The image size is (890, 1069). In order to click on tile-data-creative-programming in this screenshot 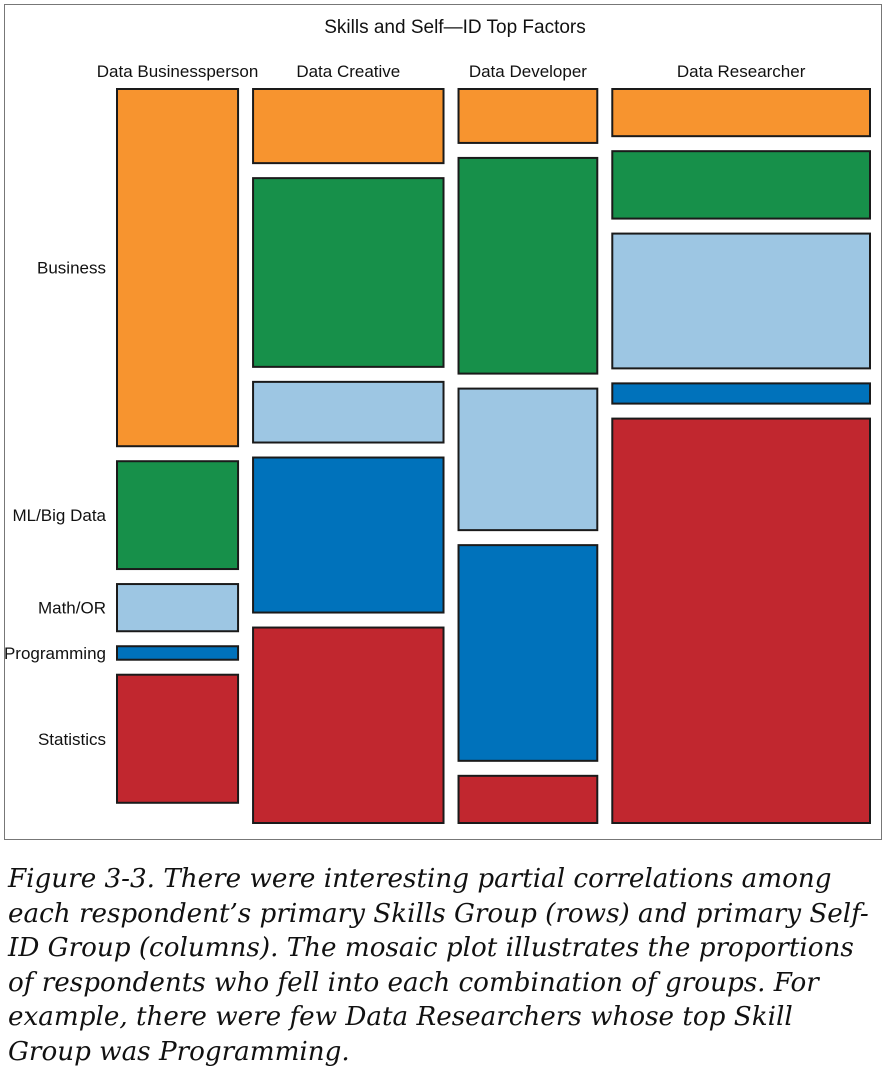, I will do `click(348, 535)`.